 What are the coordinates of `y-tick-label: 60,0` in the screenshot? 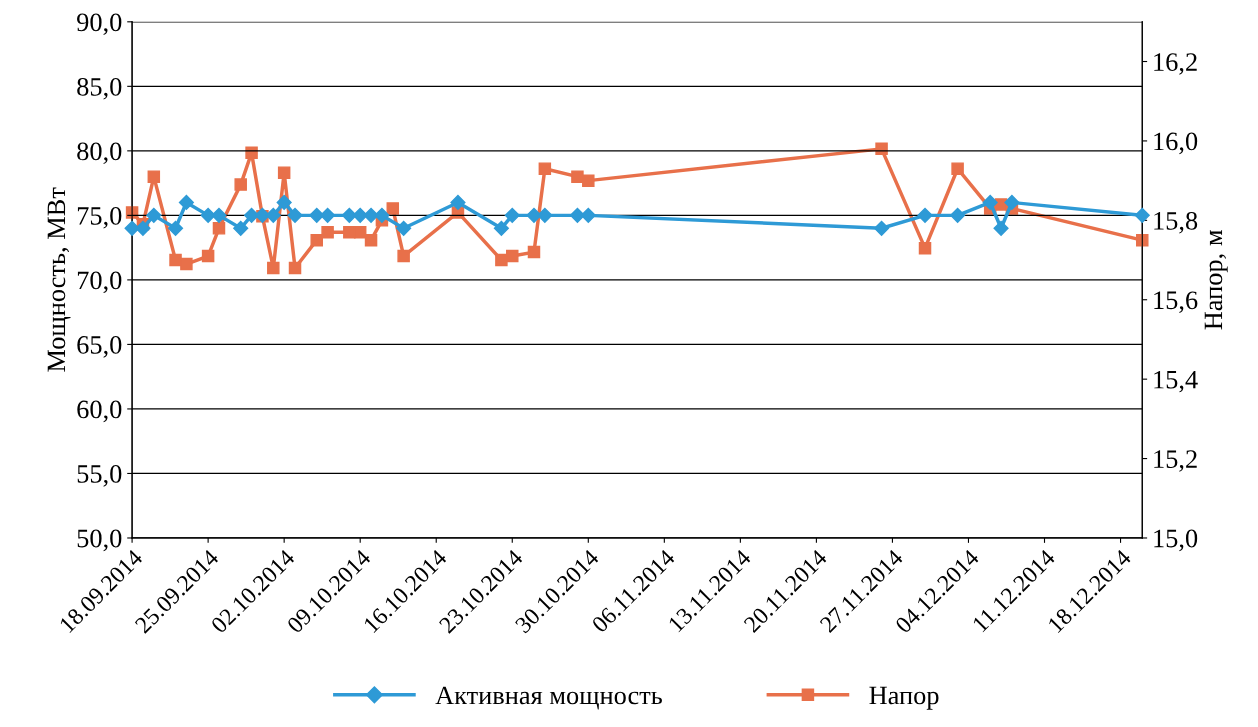 It's located at (99, 411).